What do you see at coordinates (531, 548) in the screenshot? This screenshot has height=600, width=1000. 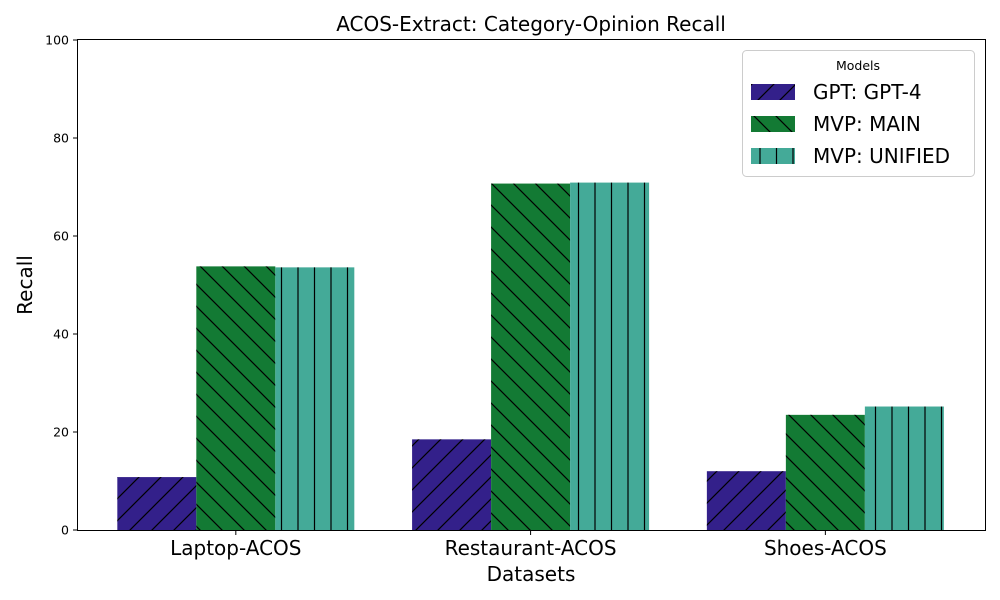 I see `x-tick-label: Restaurant-ACOS` at bounding box center [531, 548].